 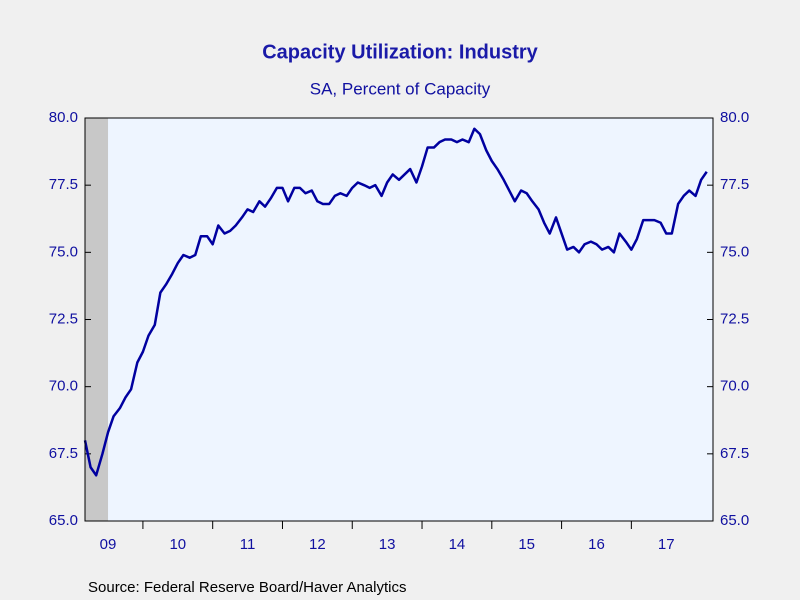 What do you see at coordinates (734, 117) in the screenshot?
I see `y2-tick-label: 80.0` at bounding box center [734, 117].